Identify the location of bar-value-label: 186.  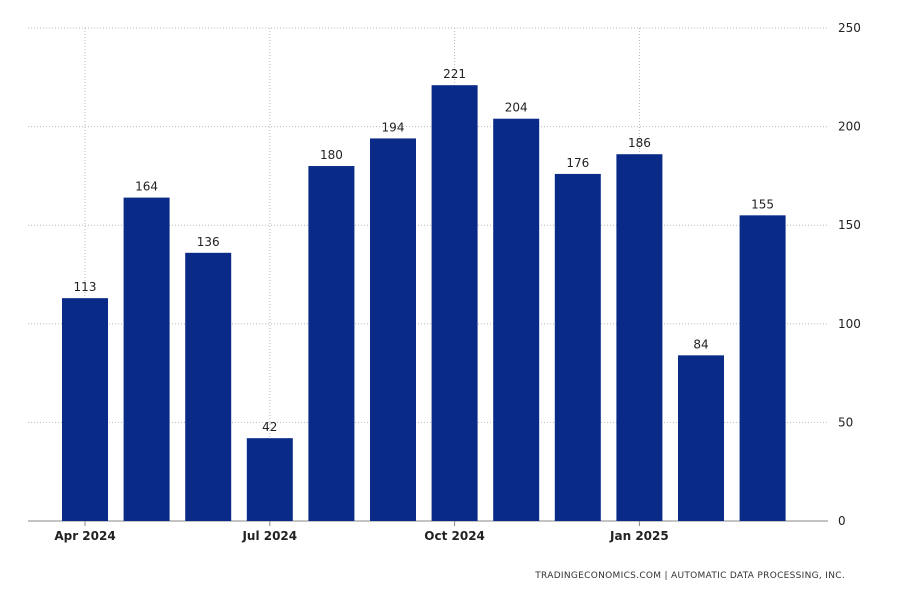
(639, 143).